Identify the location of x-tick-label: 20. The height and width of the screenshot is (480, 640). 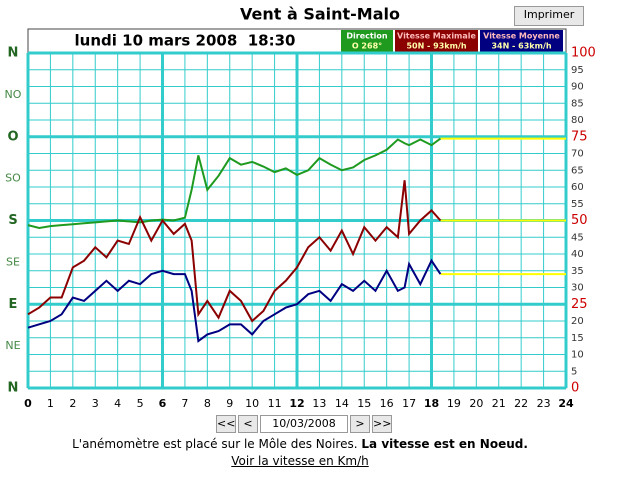
(476, 403).